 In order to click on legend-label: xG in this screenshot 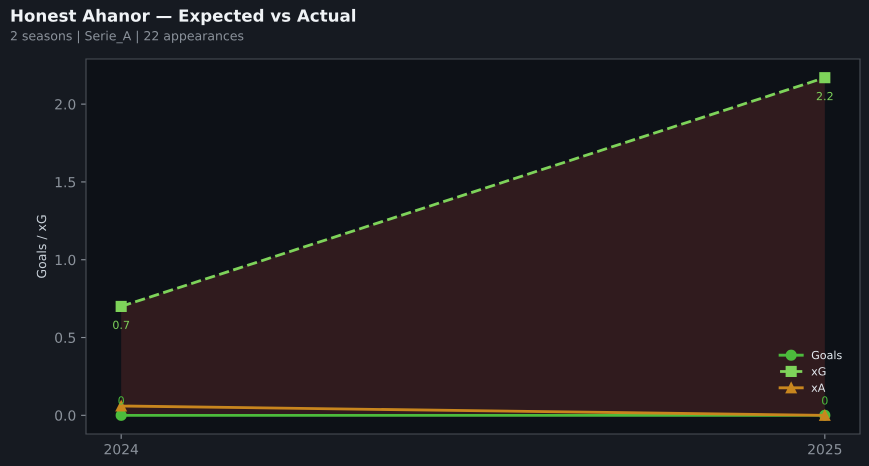, I will do `click(818, 371)`.